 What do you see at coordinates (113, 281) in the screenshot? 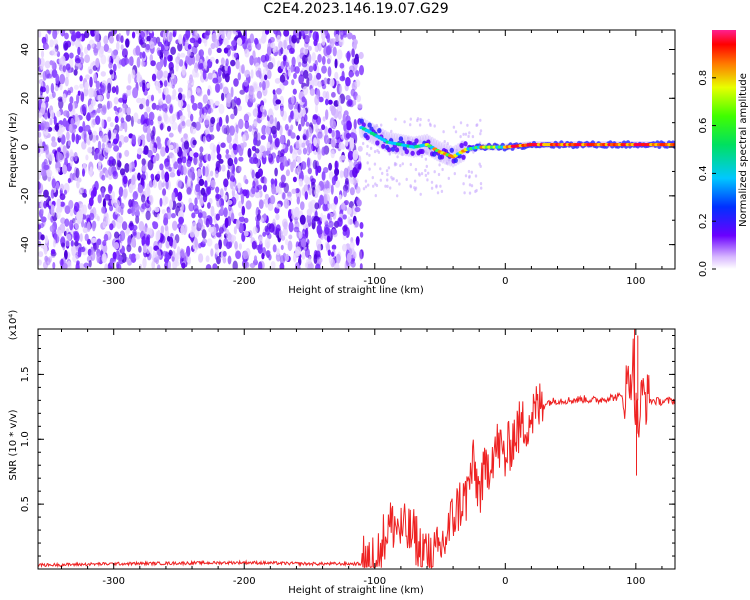
I see `spectrogram-x-tick-label: -300` at bounding box center [113, 281].